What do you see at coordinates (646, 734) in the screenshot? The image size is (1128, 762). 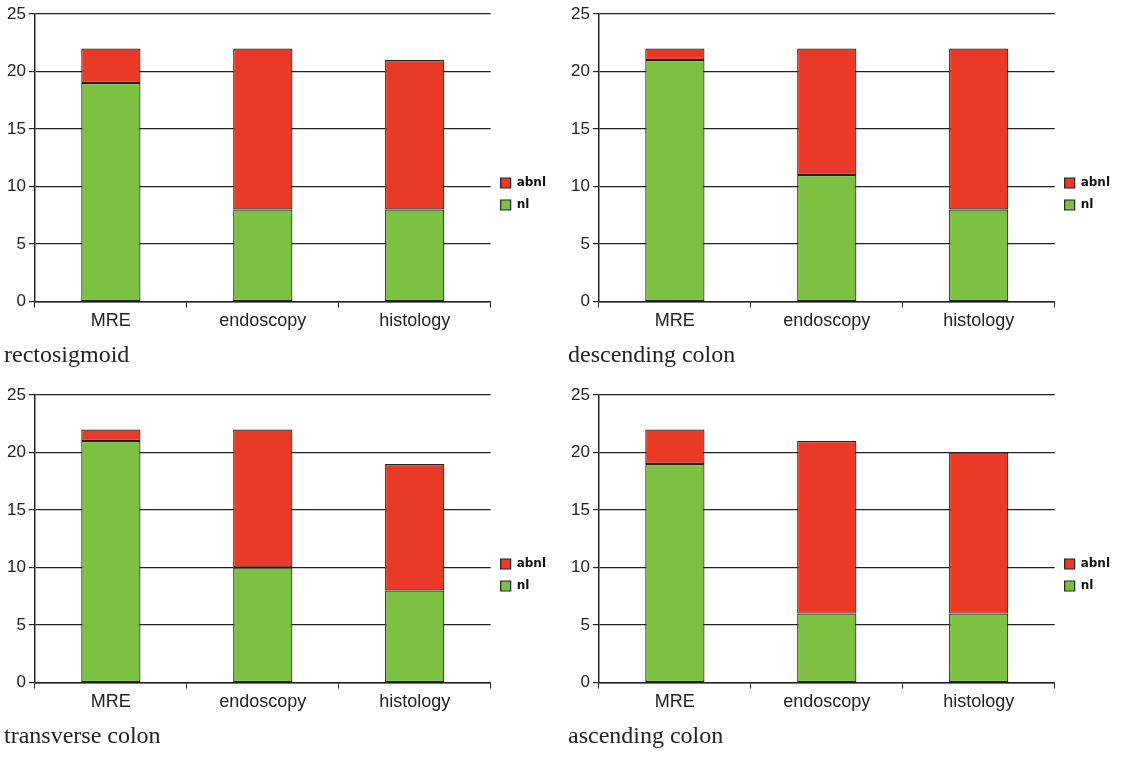 I see `text: ascending colon` at bounding box center [646, 734].